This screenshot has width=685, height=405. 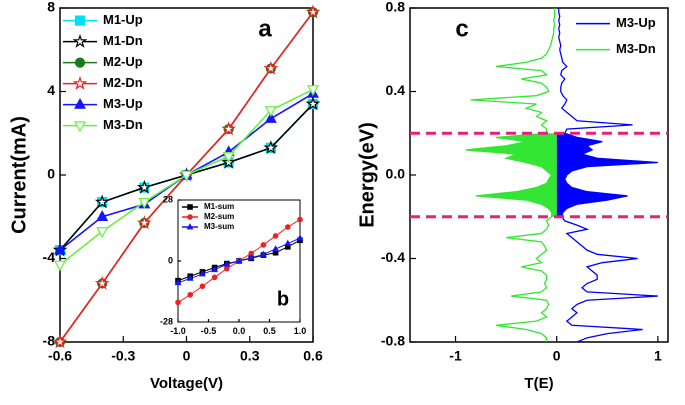 What do you see at coordinates (49, 341) in the screenshot?
I see `y-tick-label: -8` at bounding box center [49, 341].